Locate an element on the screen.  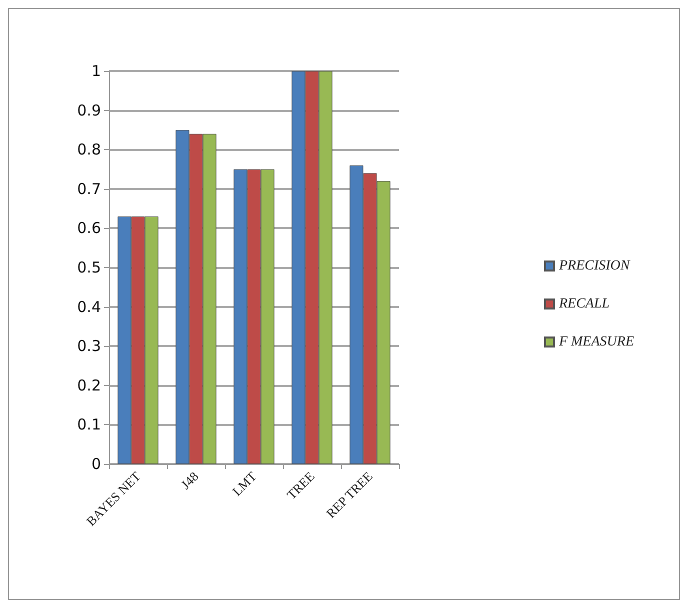
y-tick-label: 0.5 is located at coordinates (89, 267).